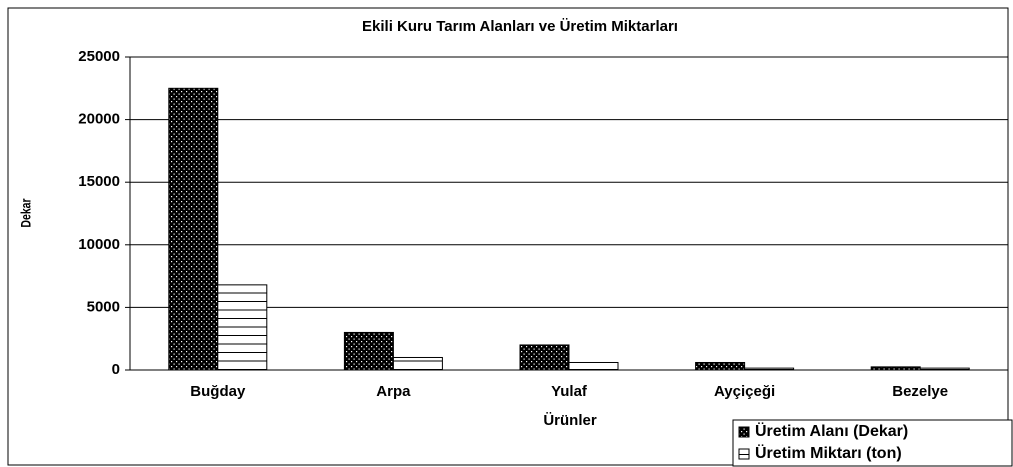  I want to click on y-tick-label: 20000, so click(99, 119).